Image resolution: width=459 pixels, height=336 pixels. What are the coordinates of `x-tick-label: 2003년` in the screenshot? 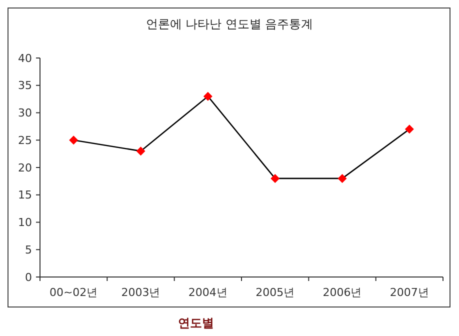 It's located at (140, 292).